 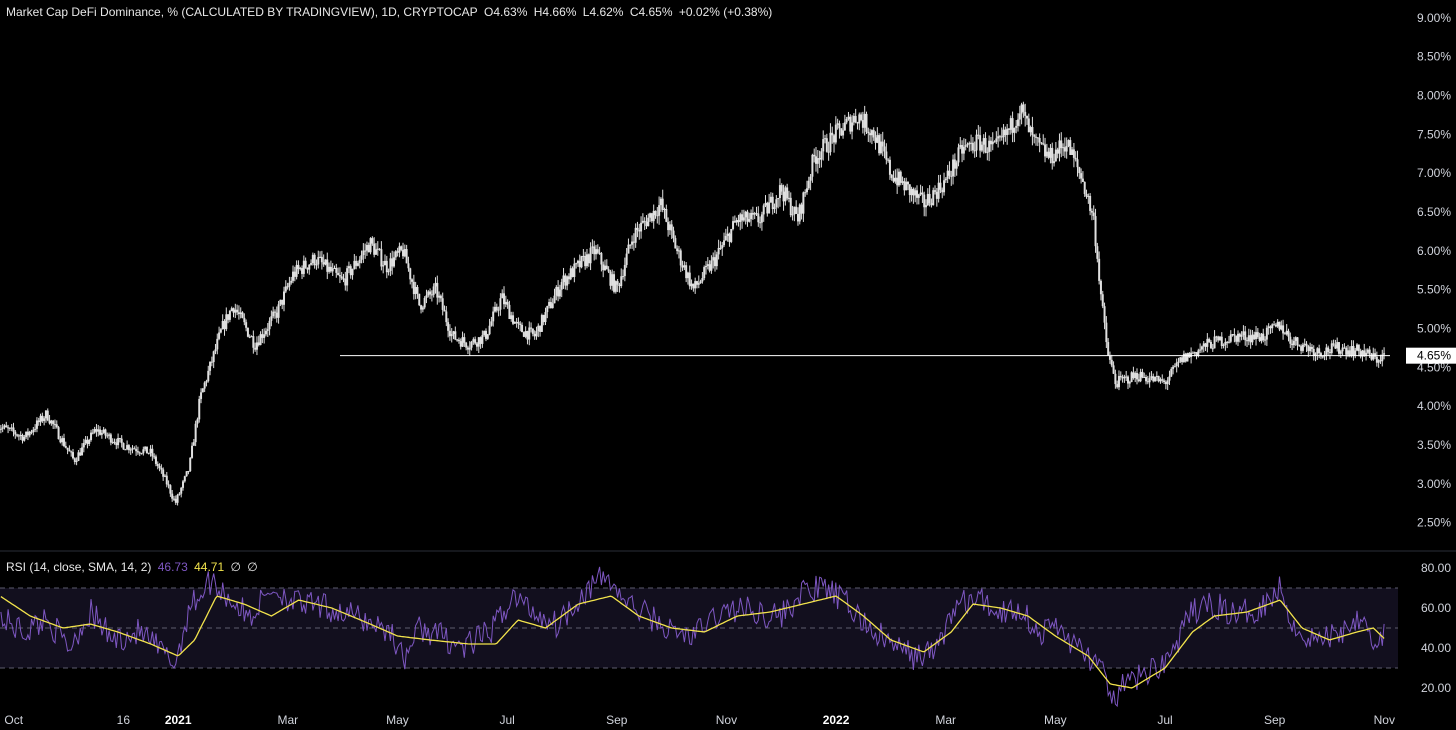 I want to click on rsi-axis: 80.00 60.00 40.00 20.00, so click(x=1436, y=628).